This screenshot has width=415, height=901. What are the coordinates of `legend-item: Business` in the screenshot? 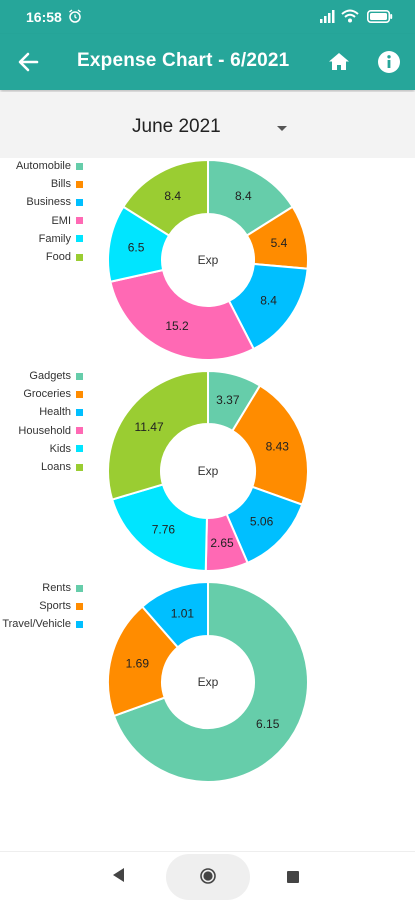 It's located at (45, 205).